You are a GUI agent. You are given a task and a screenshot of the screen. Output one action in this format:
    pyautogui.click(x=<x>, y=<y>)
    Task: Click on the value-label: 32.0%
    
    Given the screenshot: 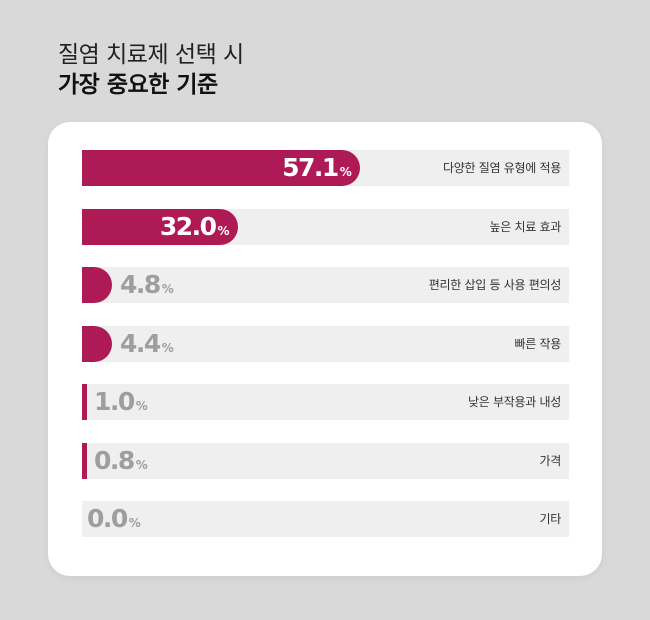 What is the action you would take?
    pyautogui.click(x=195, y=227)
    